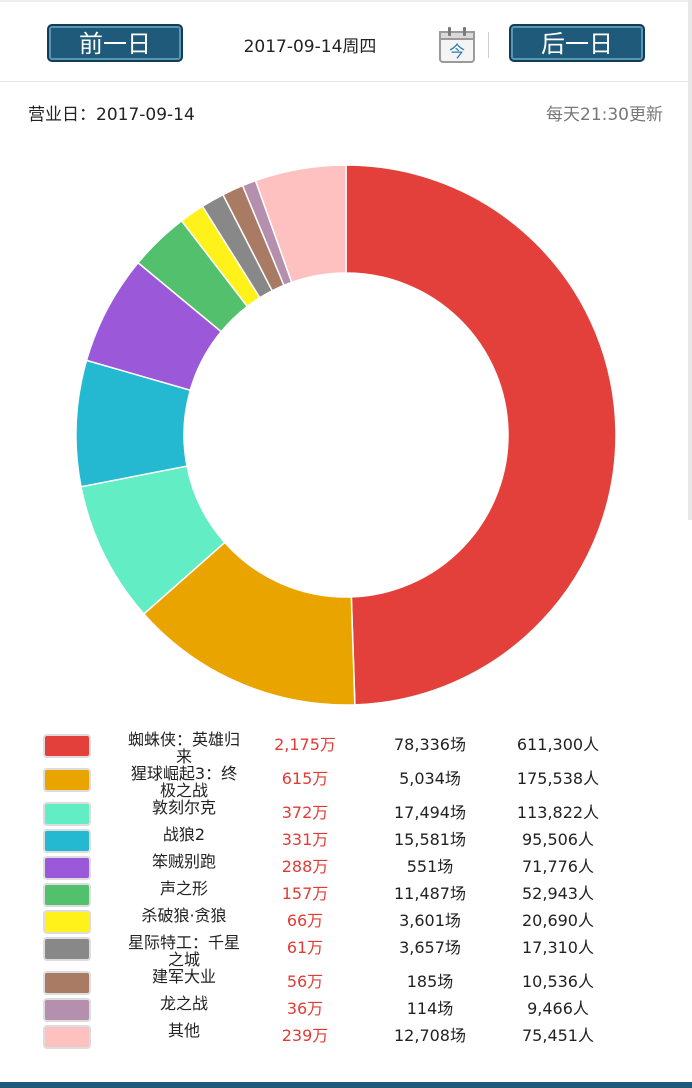 This screenshot has height=1088, width=692. What do you see at coordinates (346, 1085) in the screenshot?
I see `footer-bar` at bounding box center [346, 1085].